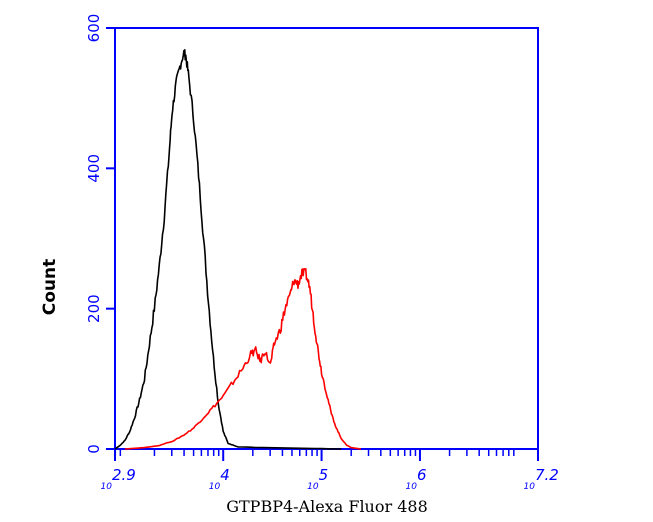 This screenshot has height=522, width=653. I want to click on x-tick-label: 4, so click(225, 475).